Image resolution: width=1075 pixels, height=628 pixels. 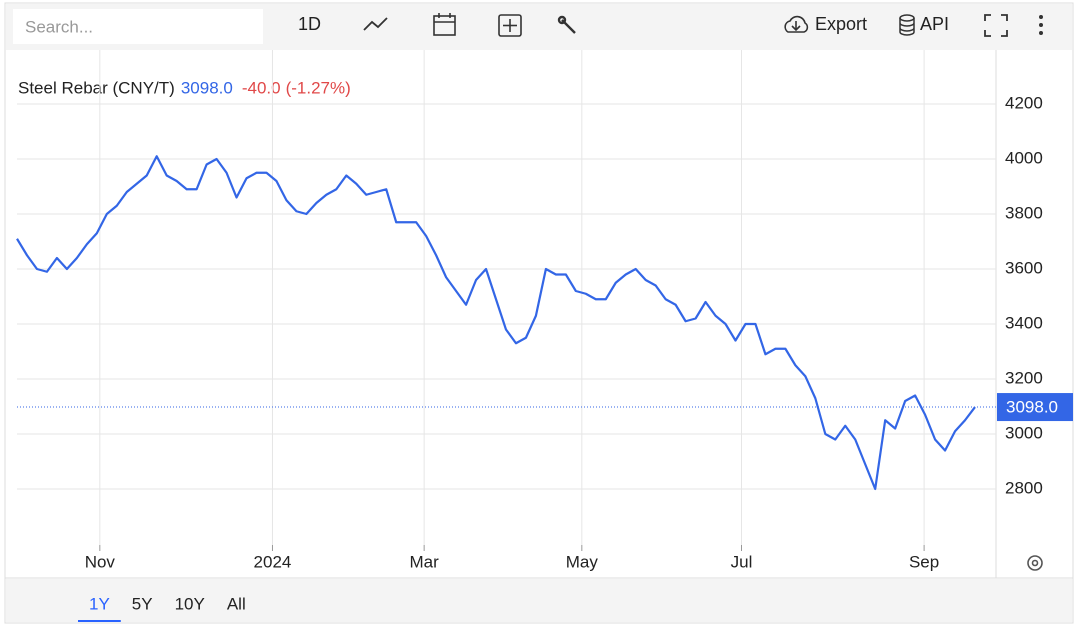 What do you see at coordinates (539, 600) in the screenshot?
I see `range-bar` at bounding box center [539, 600].